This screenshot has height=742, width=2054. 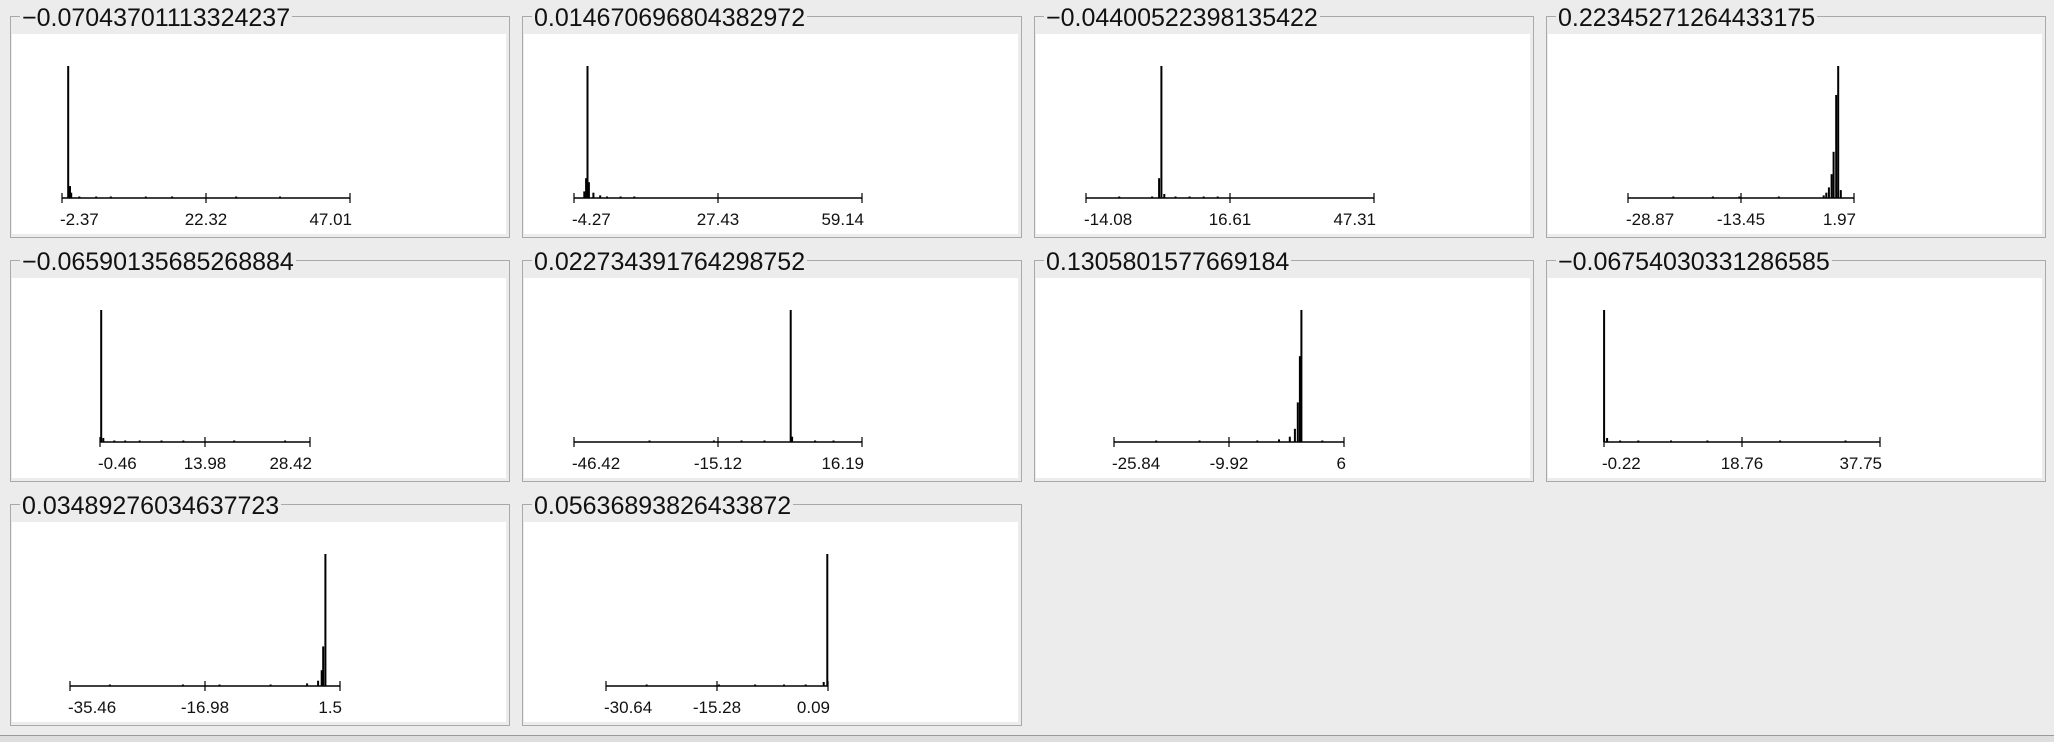 I want to click on histogram-panel: -46.42 -15.12 16.19 0.022734391764298752, so click(x=772, y=365).